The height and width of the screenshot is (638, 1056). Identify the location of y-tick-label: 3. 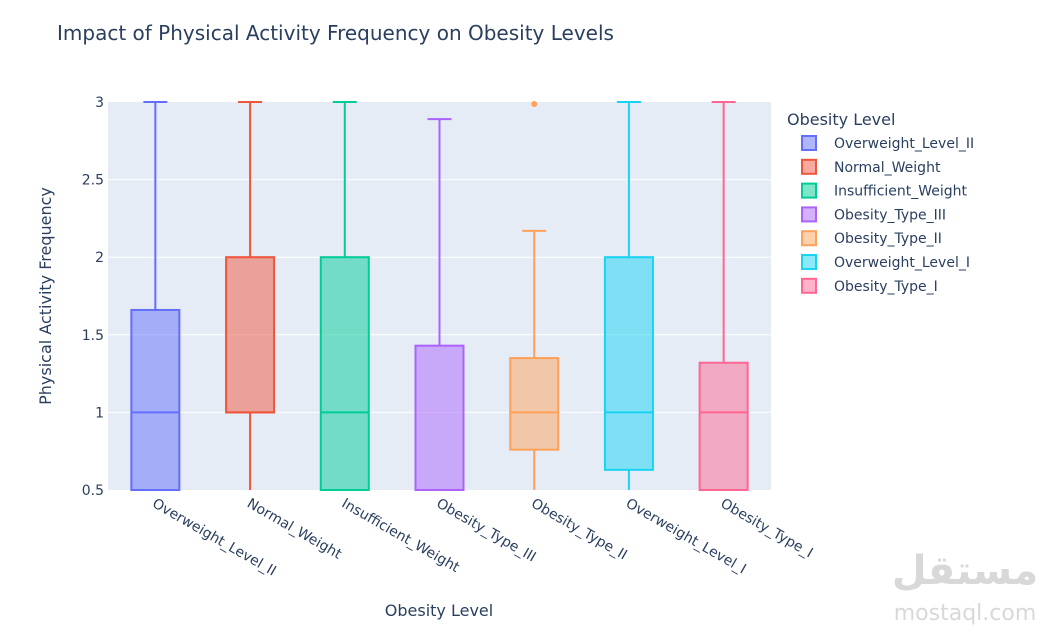
(99, 103).